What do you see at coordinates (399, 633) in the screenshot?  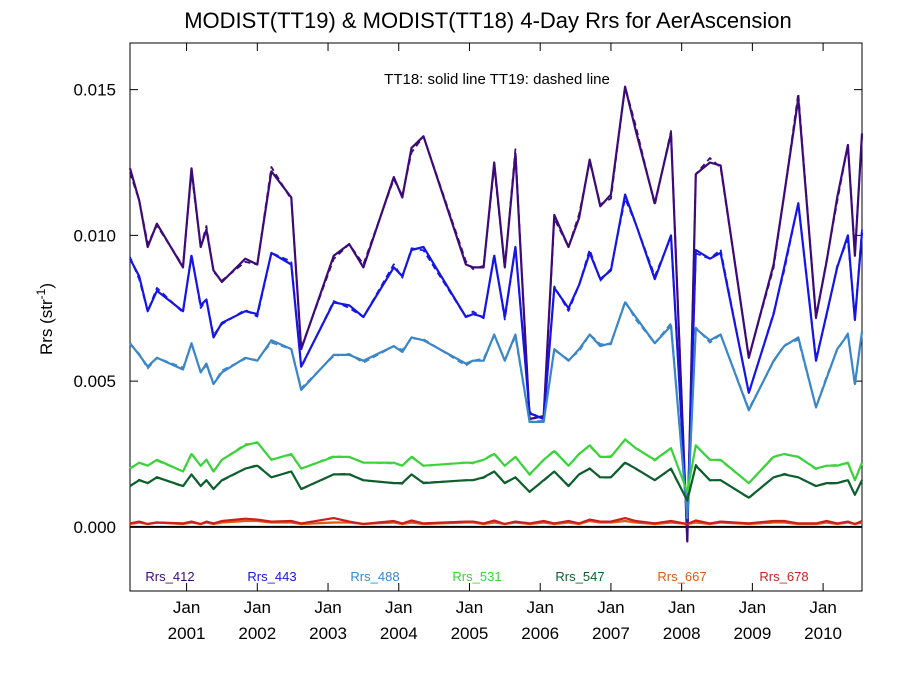 I see `x-tick-year-label: 2004` at bounding box center [399, 633].